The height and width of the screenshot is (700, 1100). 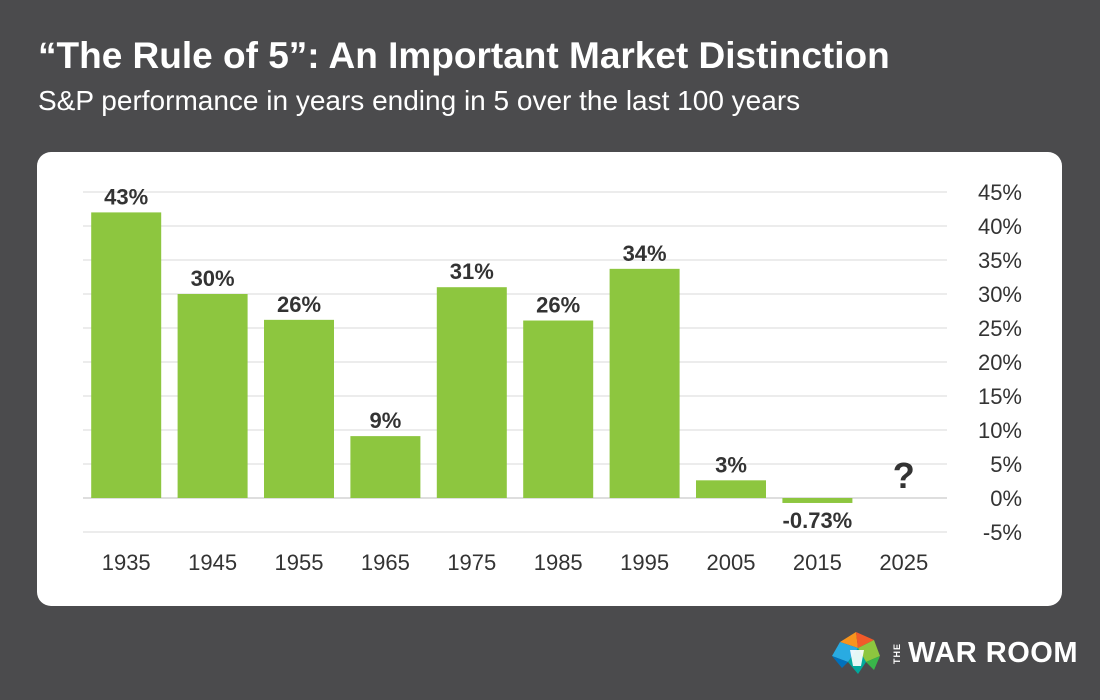 I want to click on y-tick-label: 10%, so click(x=1000, y=430).